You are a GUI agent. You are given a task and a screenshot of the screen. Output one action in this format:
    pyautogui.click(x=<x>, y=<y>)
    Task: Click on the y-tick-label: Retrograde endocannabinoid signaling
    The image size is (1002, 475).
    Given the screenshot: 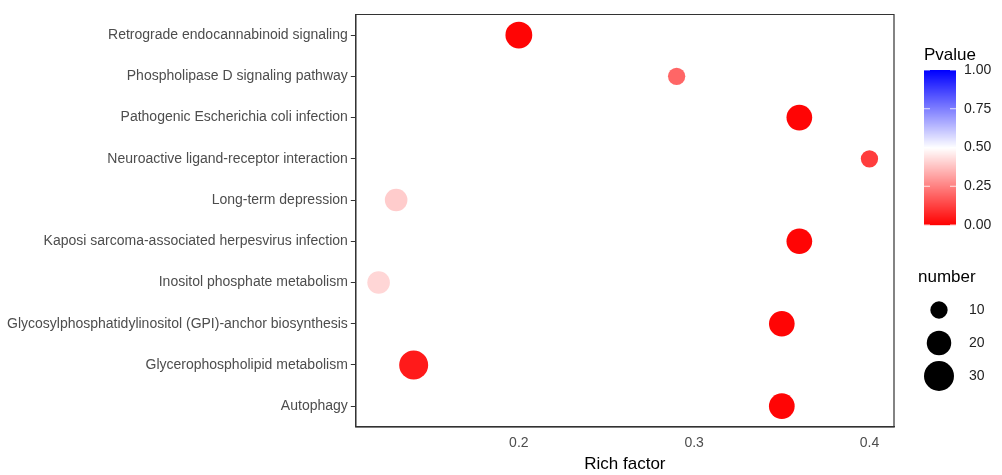 What is the action you would take?
    pyautogui.click(x=228, y=33)
    